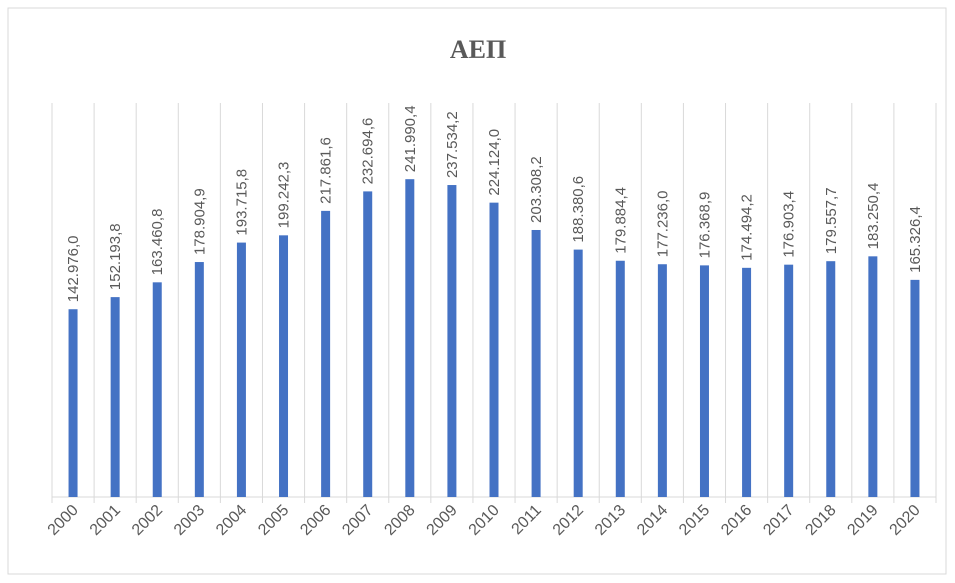 This screenshot has width=955, height=583. Describe the element at coordinates (73, 268) in the screenshot. I see `data-label: 142.976,0` at that location.